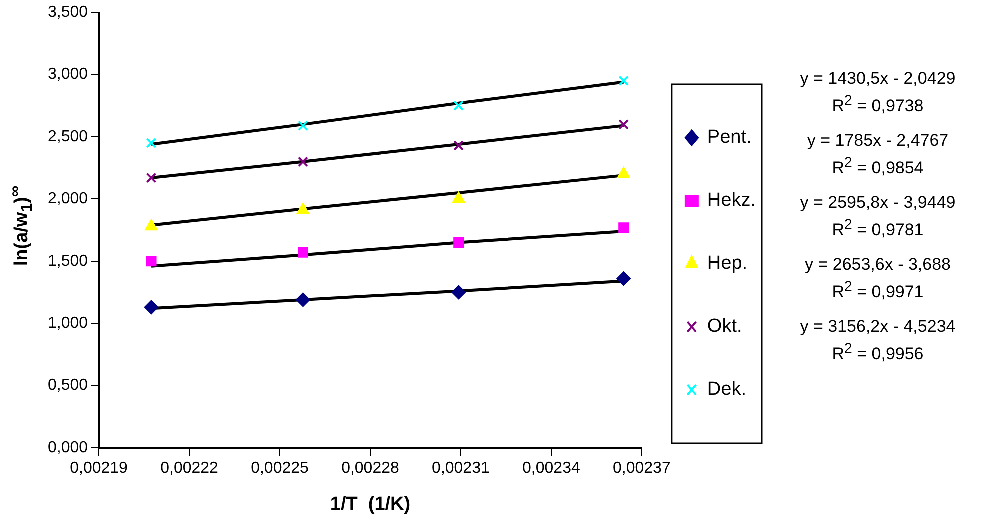 This screenshot has width=988, height=524. Describe the element at coordinates (99, 469) in the screenshot. I see `x-tick-label: 0,00219` at that location.